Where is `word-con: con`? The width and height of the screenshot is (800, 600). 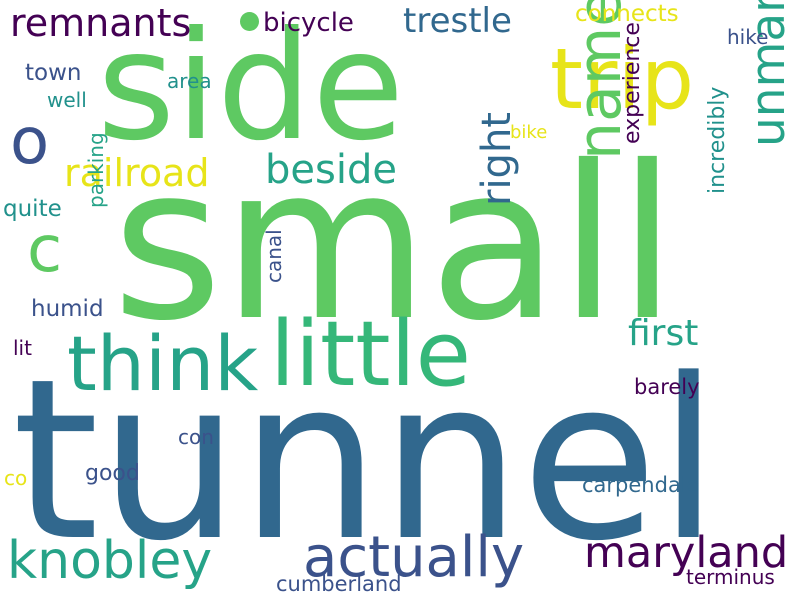 word-con: con is located at coordinates (196, 437).